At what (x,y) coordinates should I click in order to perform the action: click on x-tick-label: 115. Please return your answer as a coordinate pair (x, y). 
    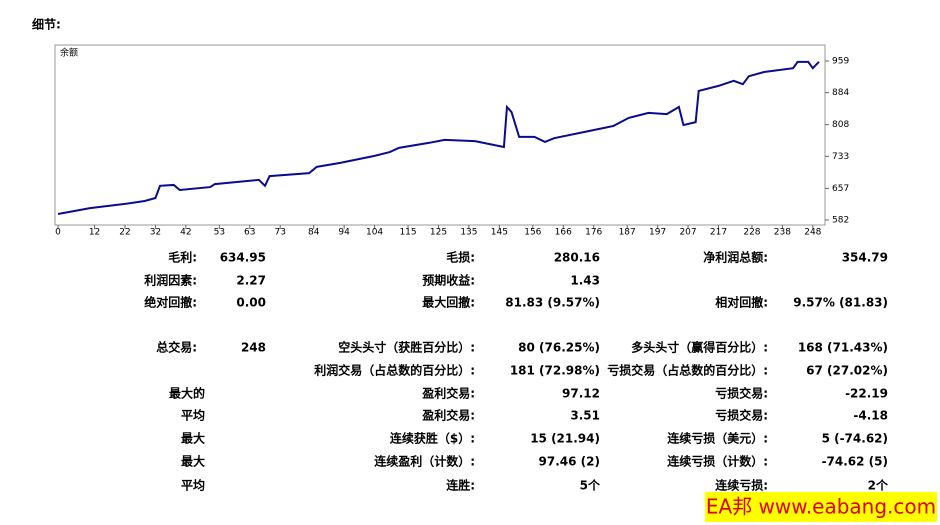
    Looking at the image, I should click on (407, 233).